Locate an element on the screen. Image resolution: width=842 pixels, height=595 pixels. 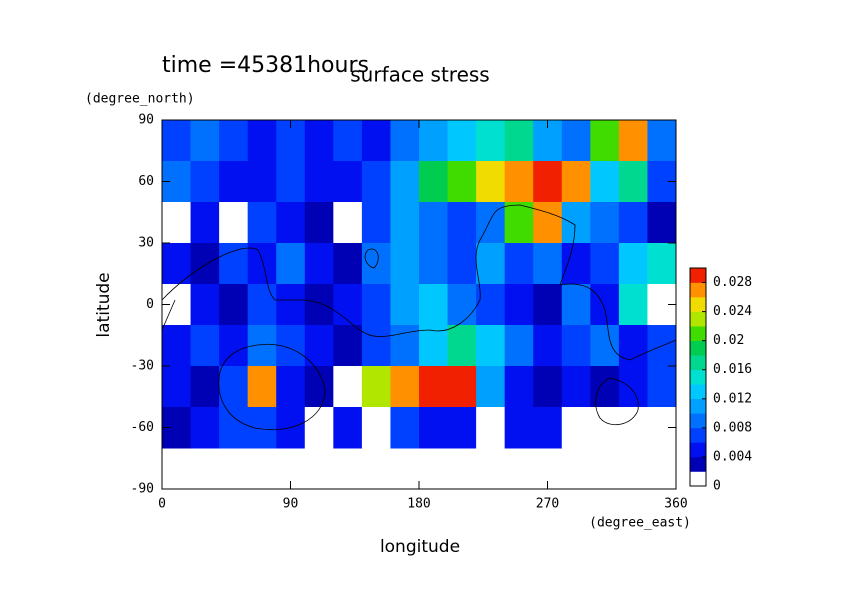
colorbar: 0 0.004 0.008 0.012 0.016 0.02 0.024 0.028 is located at coordinates (720, 380).